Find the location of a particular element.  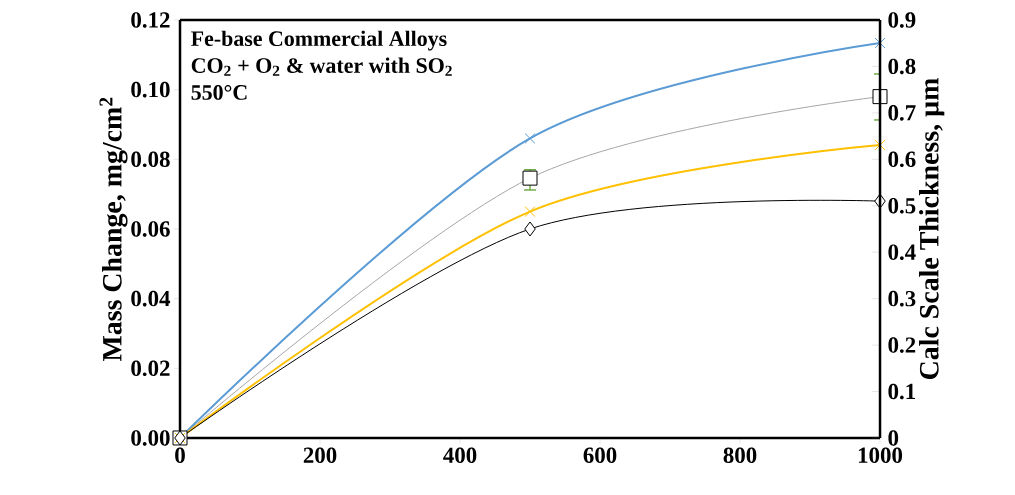

x-tick-label: 200 is located at coordinates (320, 455).